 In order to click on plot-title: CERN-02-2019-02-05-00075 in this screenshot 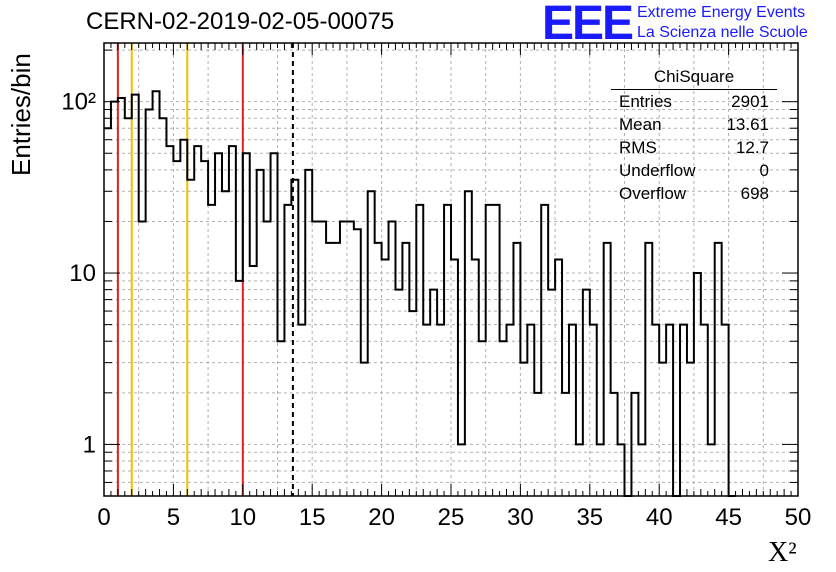, I will do `click(240, 21)`.